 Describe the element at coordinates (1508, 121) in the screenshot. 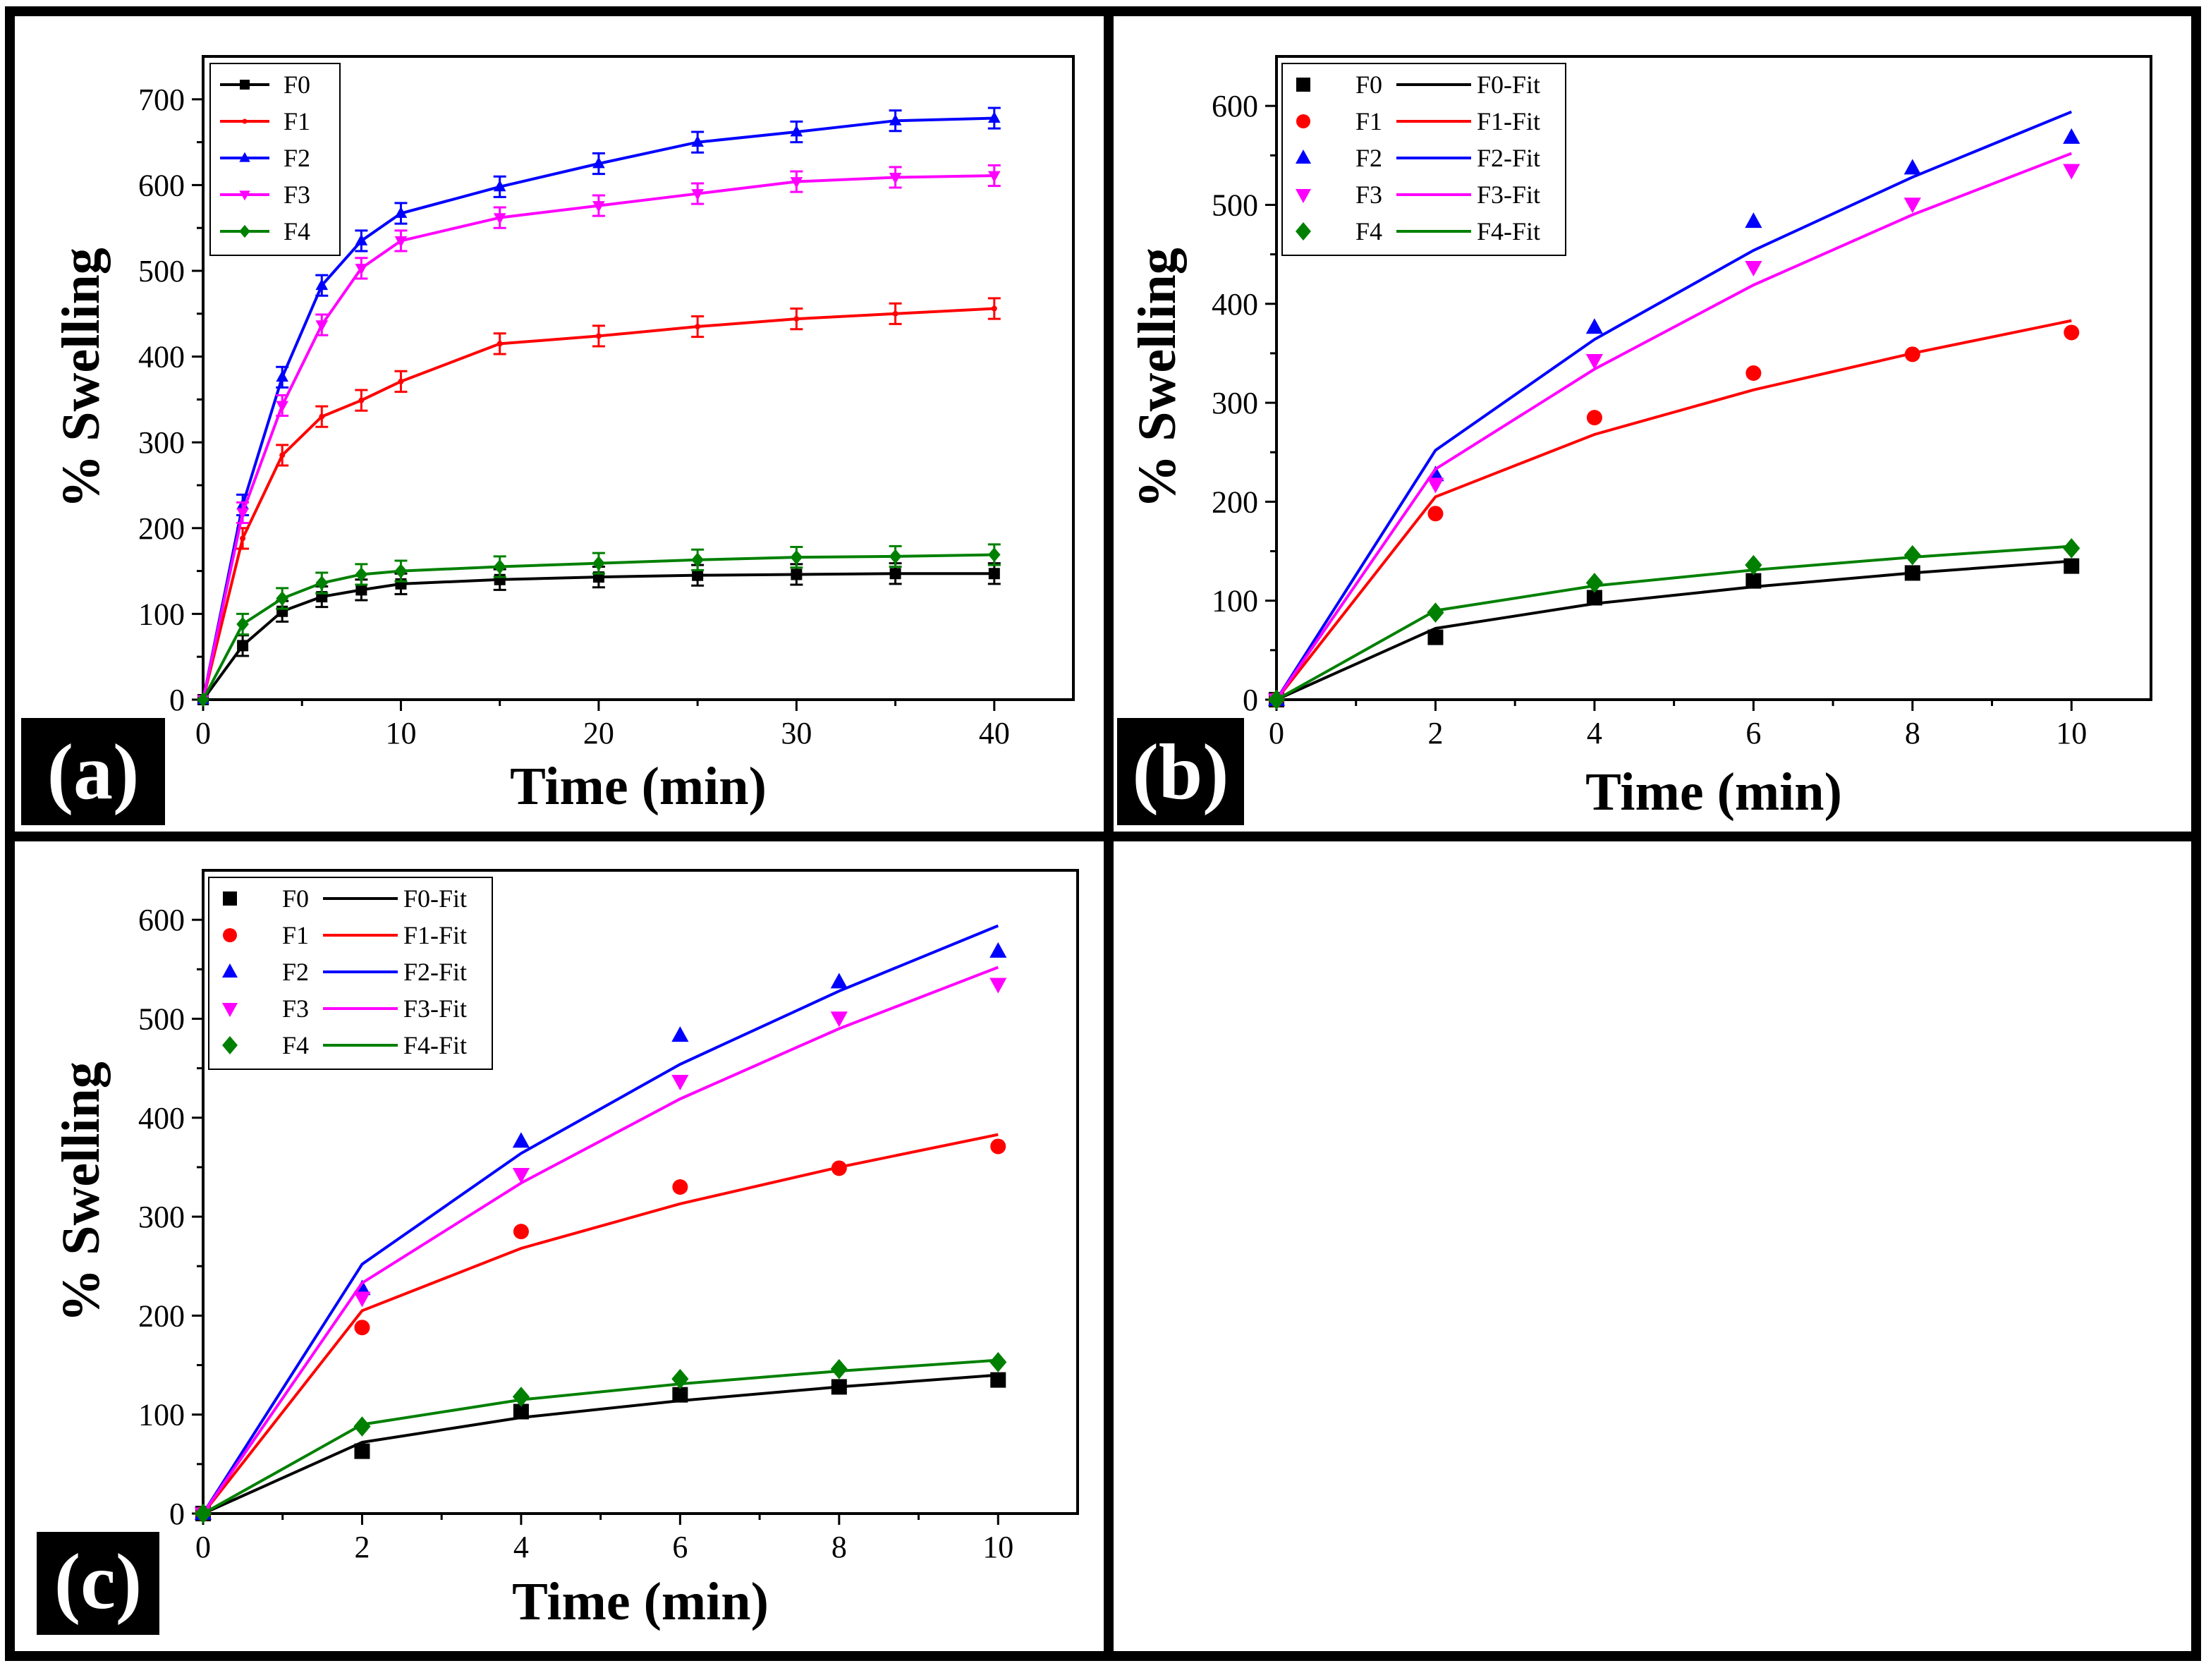

I see `panel-b-legend-fit-label-f1: F1-Fit` at that location.